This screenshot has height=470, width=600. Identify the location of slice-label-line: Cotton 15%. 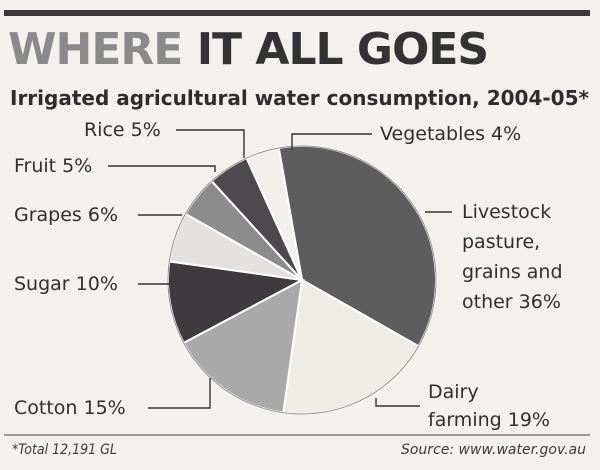
(70, 408).